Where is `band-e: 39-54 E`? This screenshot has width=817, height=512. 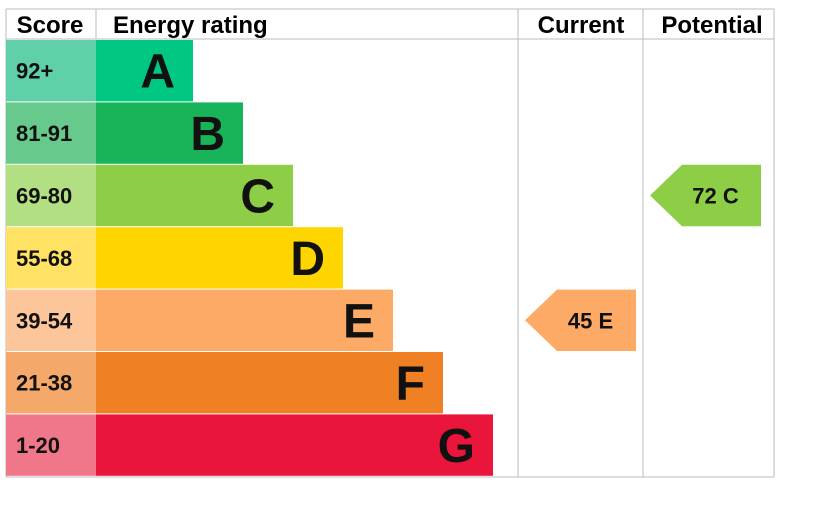 band-e: 39-54 E is located at coordinates (199, 320).